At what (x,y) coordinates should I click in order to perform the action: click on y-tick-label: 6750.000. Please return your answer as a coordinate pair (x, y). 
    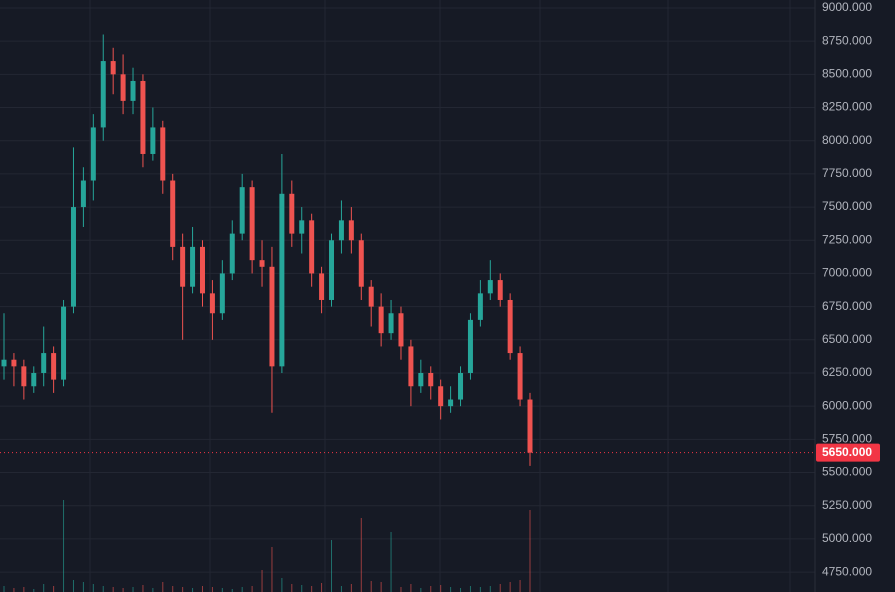
    Looking at the image, I should click on (847, 306).